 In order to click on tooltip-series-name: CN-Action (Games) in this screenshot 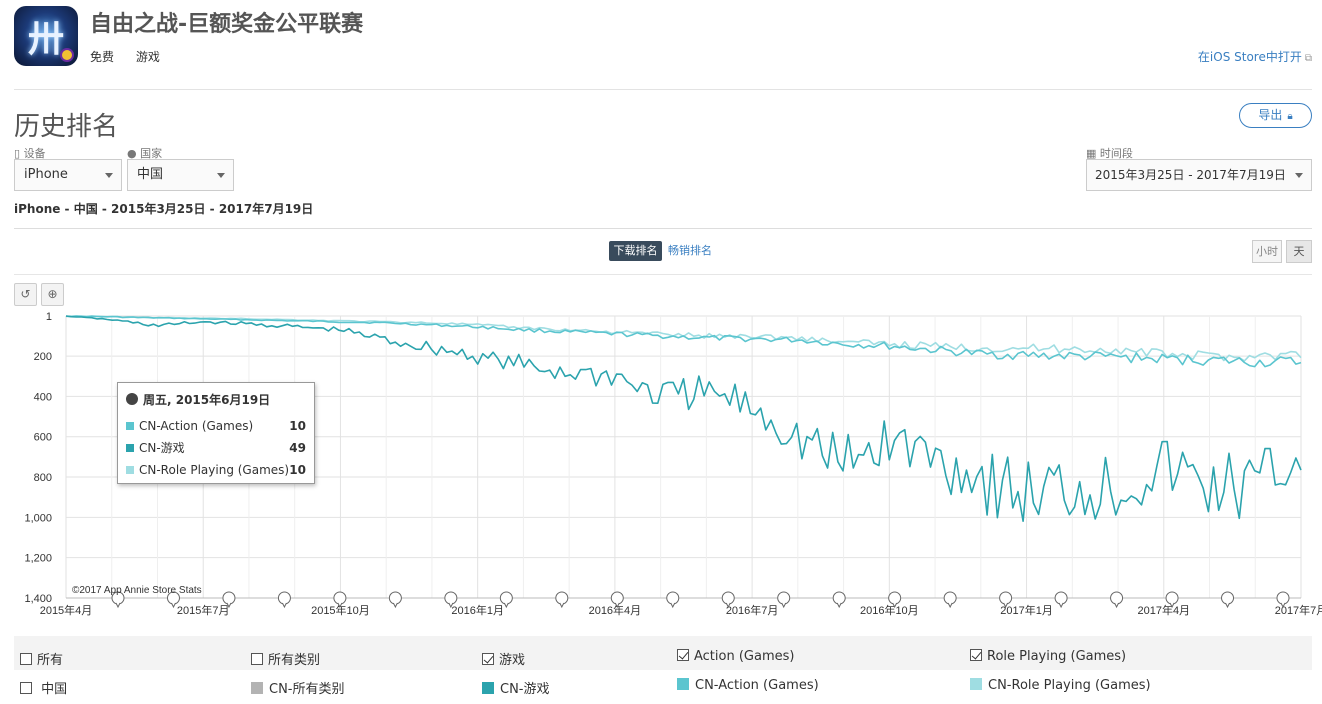, I will do `click(196, 426)`.